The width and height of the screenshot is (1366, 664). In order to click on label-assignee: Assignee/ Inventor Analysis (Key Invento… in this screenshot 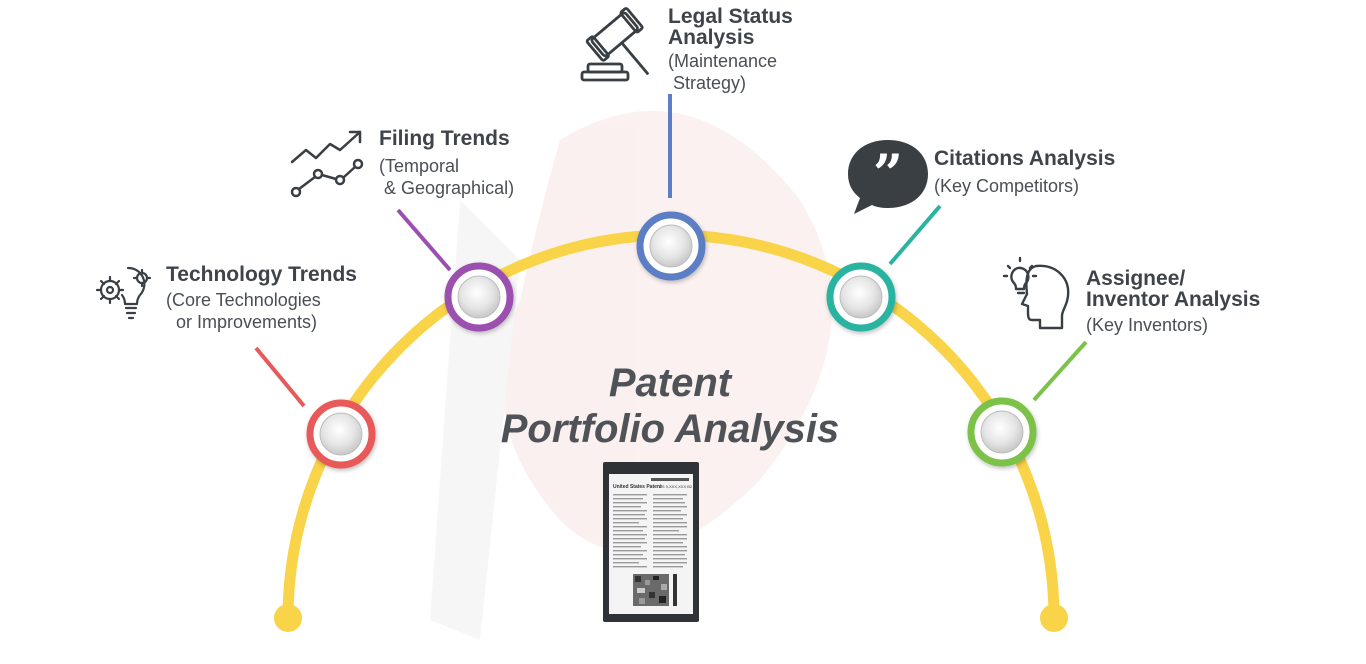, I will do `click(1173, 302)`.